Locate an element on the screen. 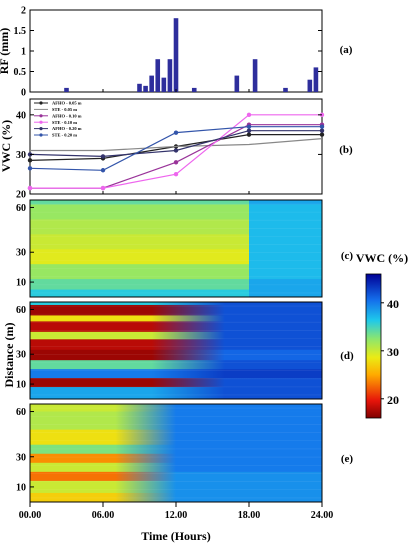  rainfall-panel: 0 0.5 1 1.5 2 RF (mm) (a) is located at coordinates (176, 52).